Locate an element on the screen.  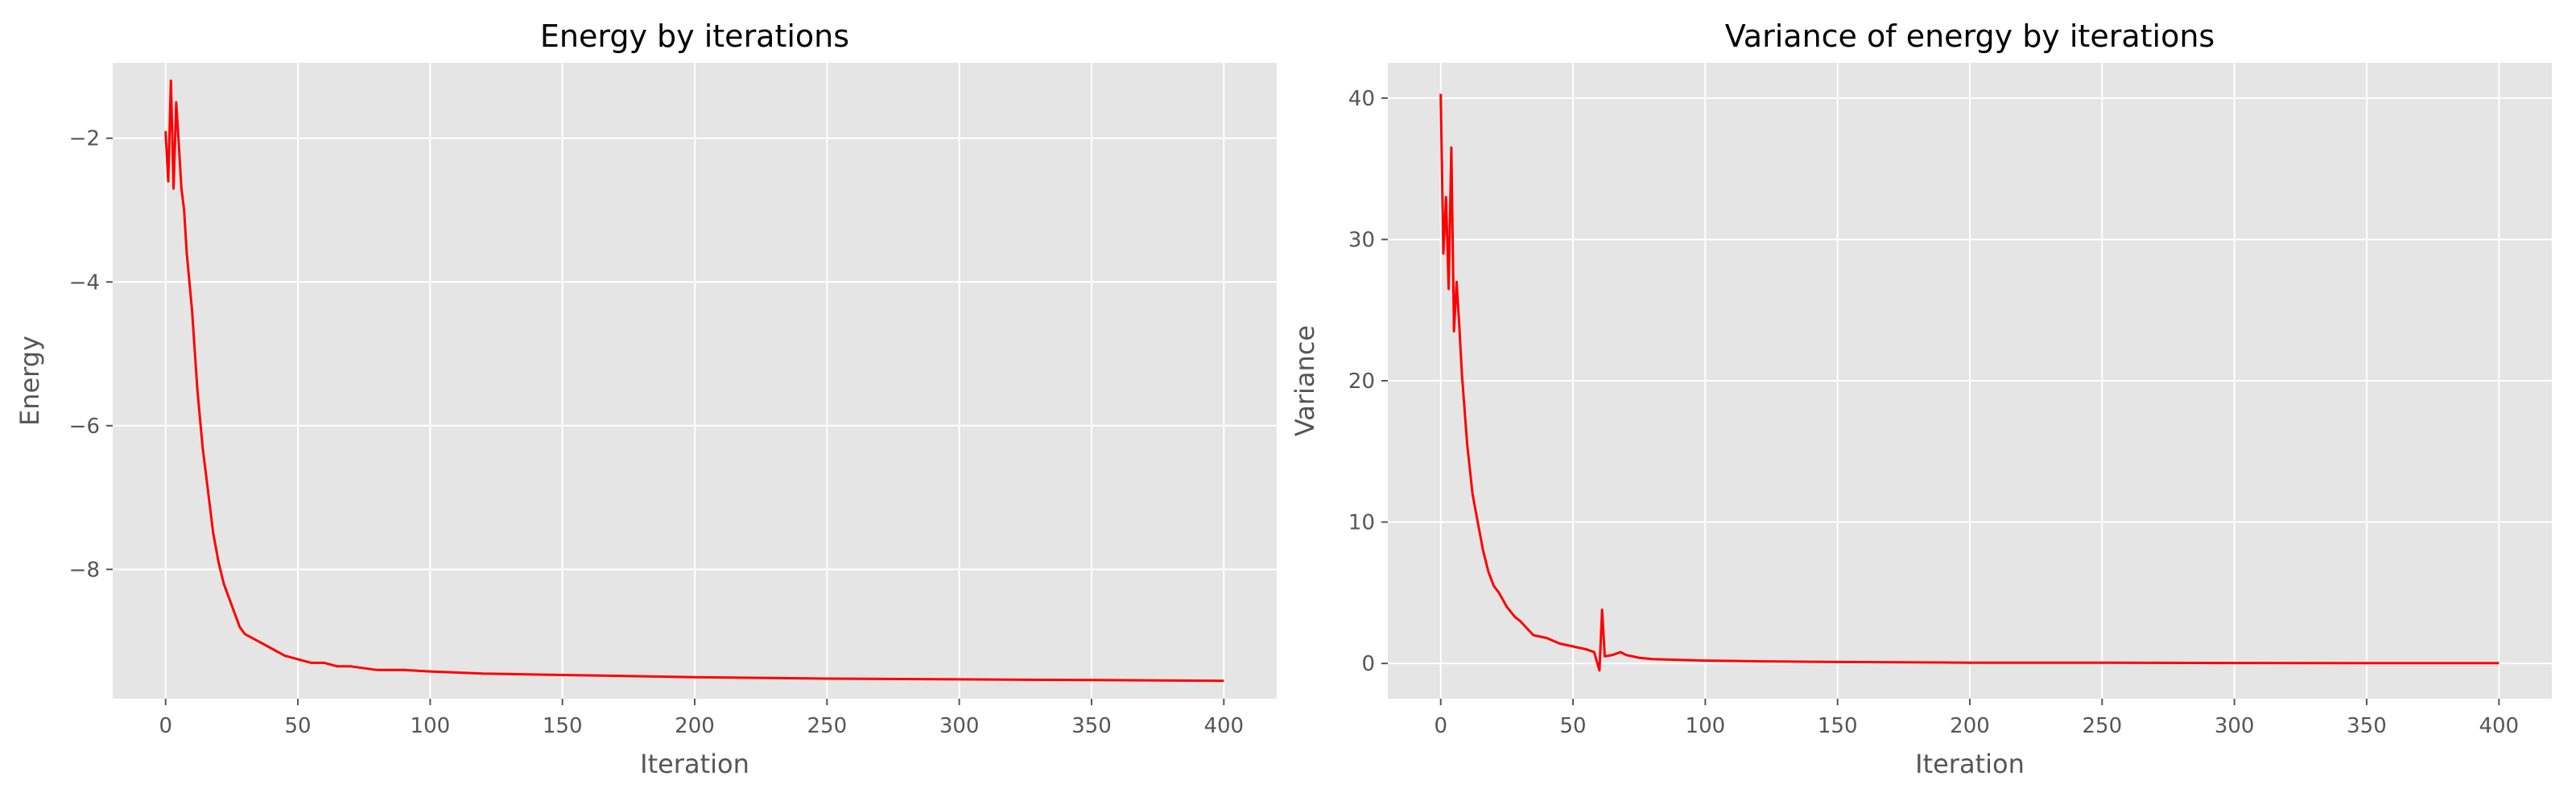
y-tick-label: 0 is located at coordinates (1368, 664).